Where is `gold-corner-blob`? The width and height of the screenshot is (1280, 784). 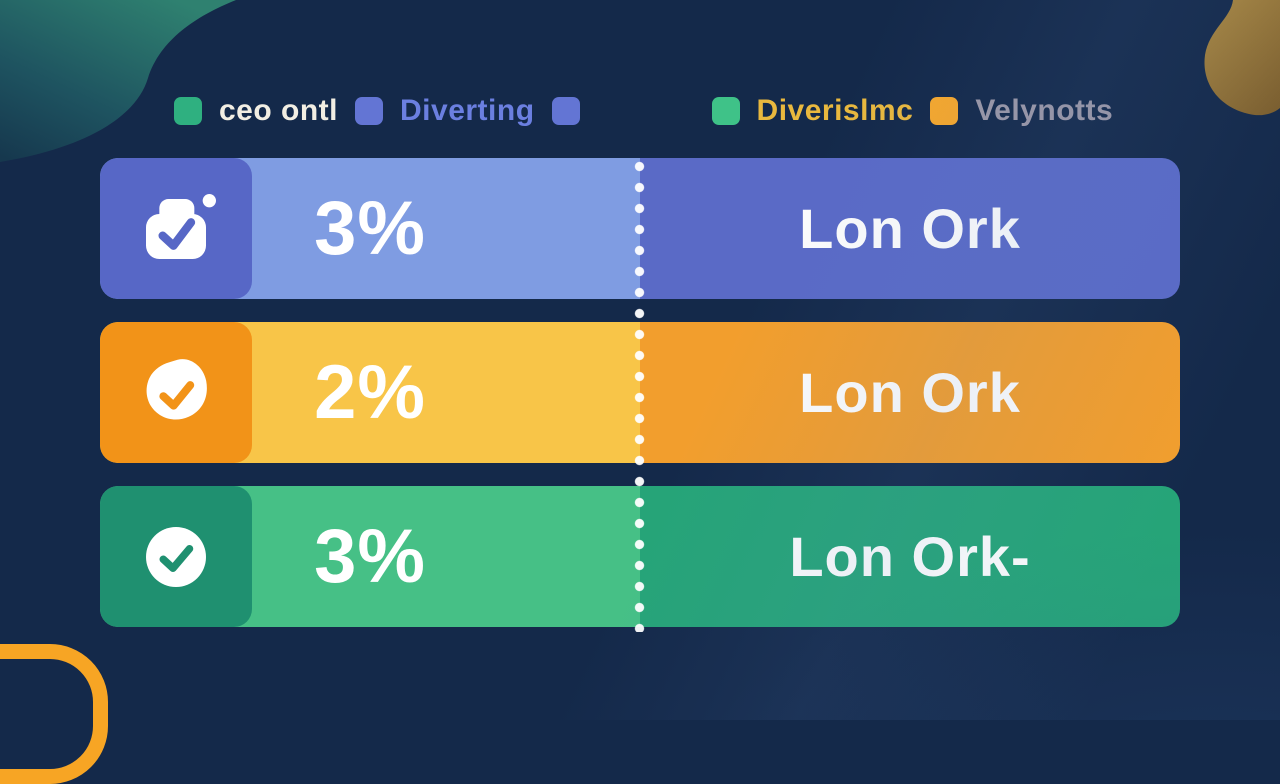 gold-corner-blob is located at coordinates (1242, 58).